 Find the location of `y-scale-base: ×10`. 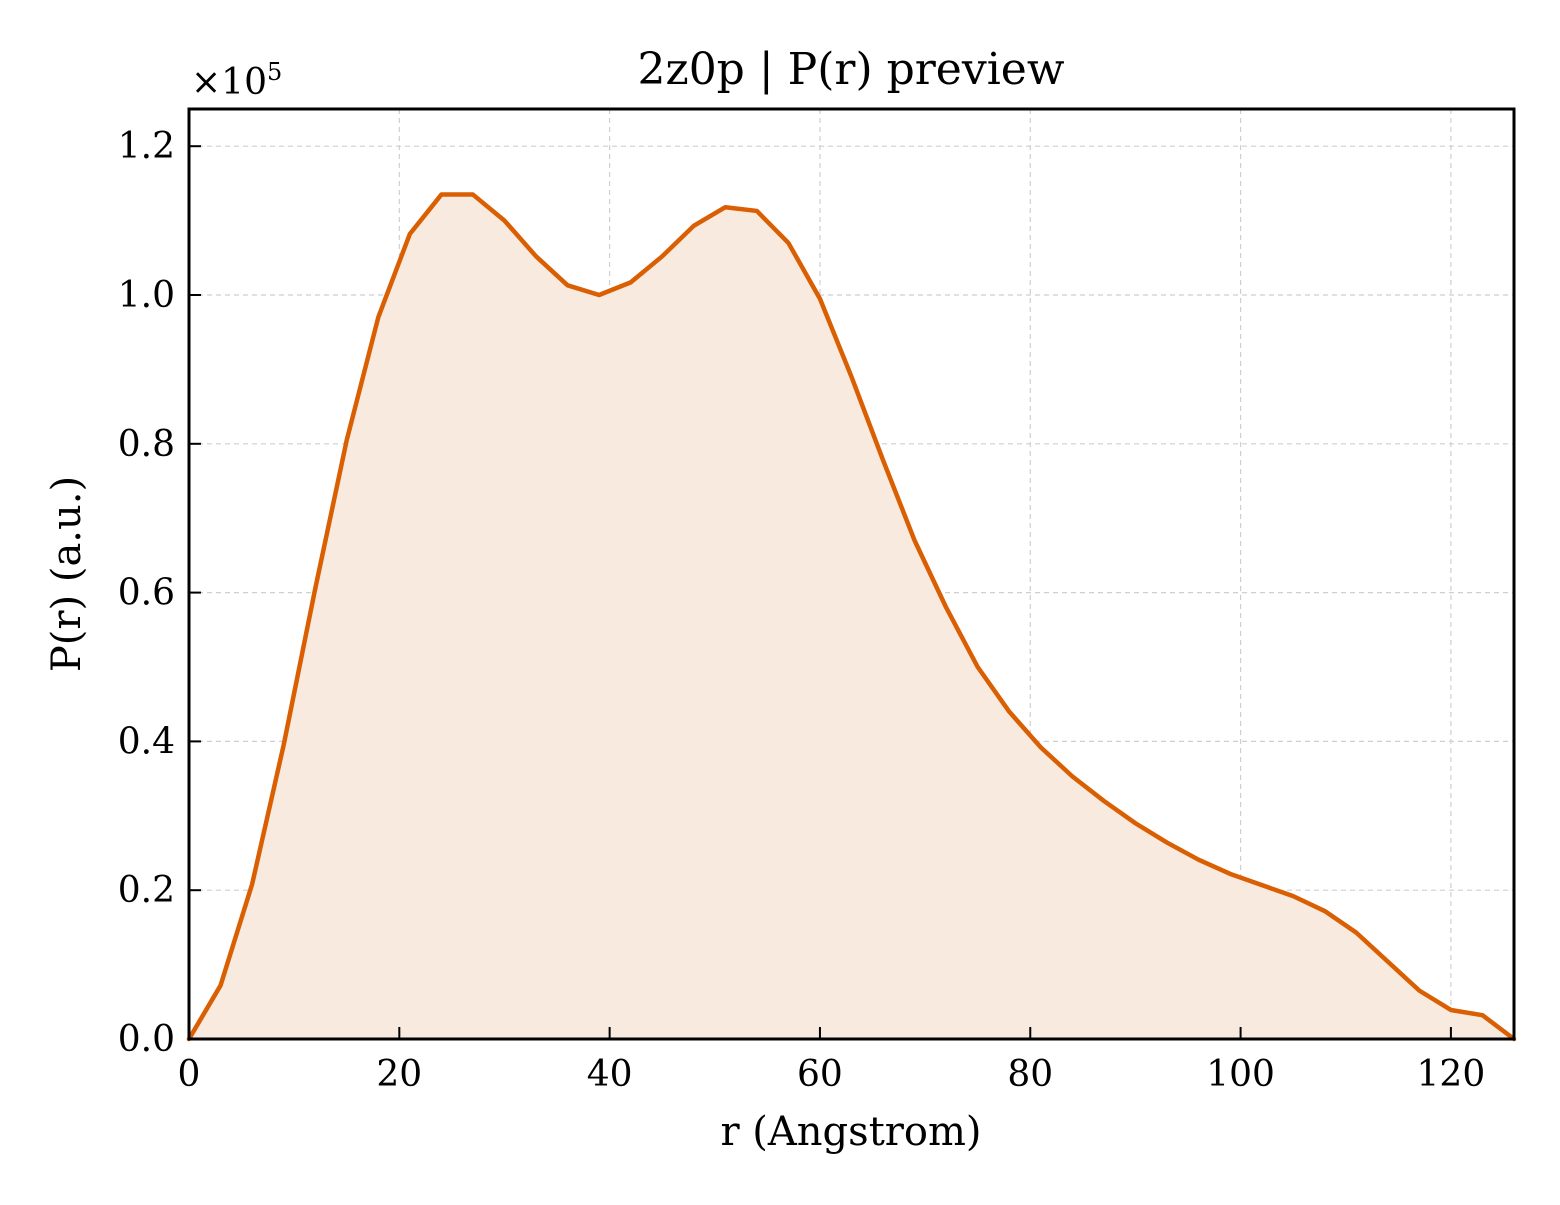

y-scale-base: ×10 is located at coordinates (229, 82).